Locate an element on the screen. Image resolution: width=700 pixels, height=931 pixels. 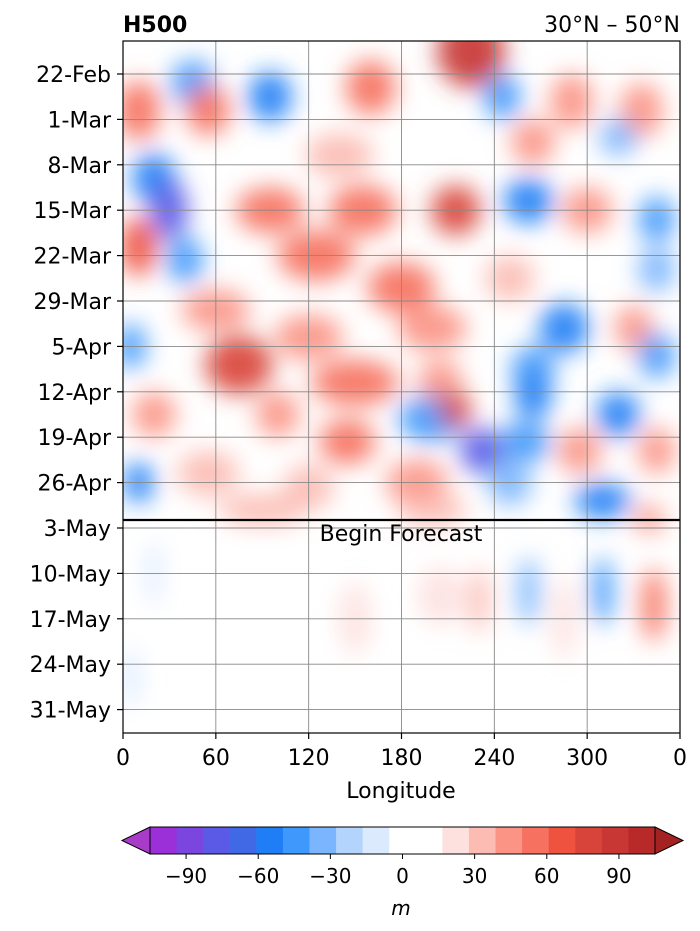
y-tick-label-12: 17-May is located at coordinates (70, 620).